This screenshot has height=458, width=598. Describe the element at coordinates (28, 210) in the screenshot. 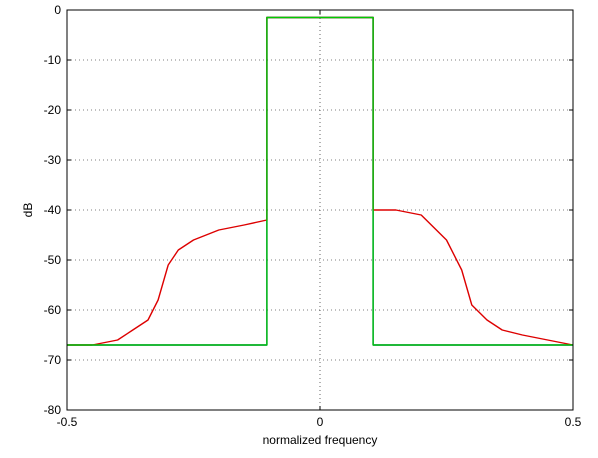

I see `y-axis-label: dB` at that location.